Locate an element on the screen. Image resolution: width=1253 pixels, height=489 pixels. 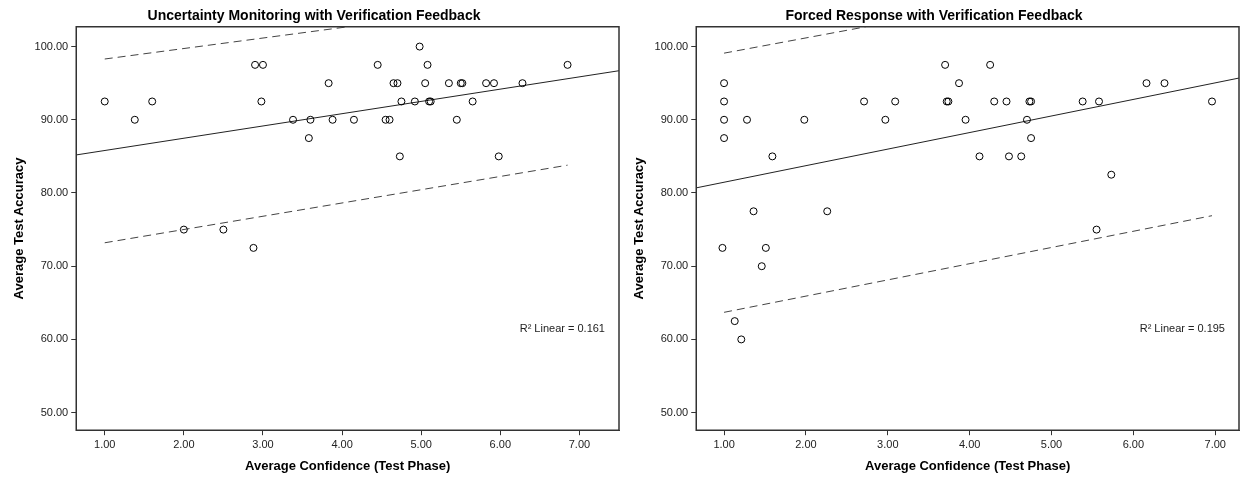
annotation: R² Linear = 0.195 is located at coordinates (1182, 327).